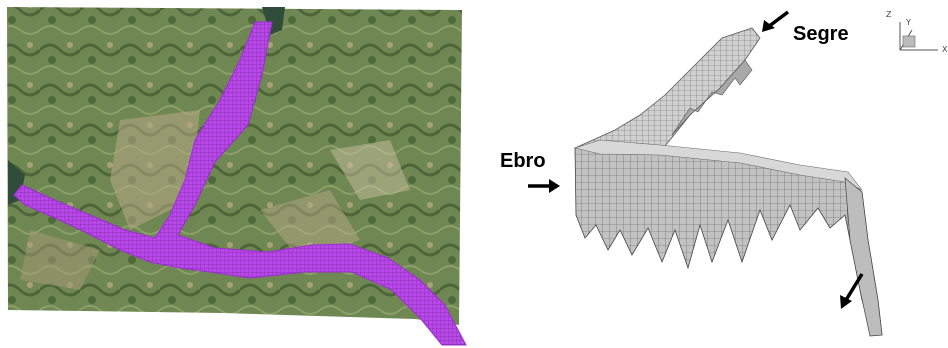 Image resolution: width=948 pixels, height=348 pixels. I want to click on segre-branch-side, so click(712, 97).